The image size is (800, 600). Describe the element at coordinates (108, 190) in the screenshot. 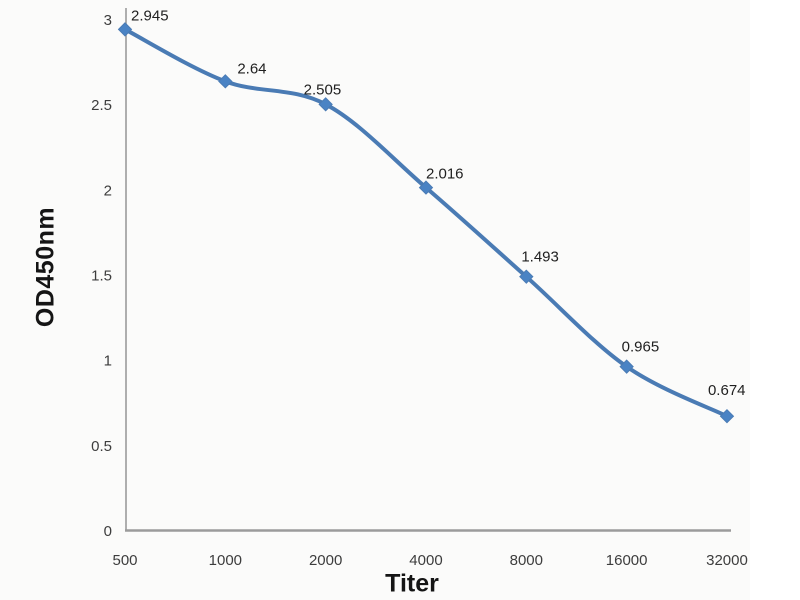

I see `y-tick-label: 2` at that location.